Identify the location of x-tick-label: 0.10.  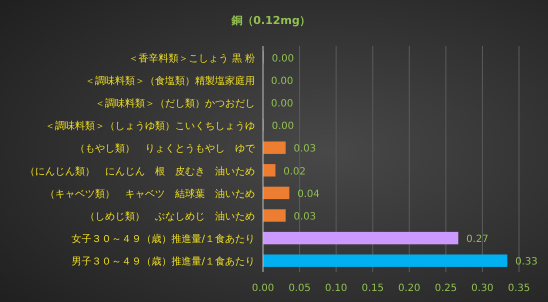
(336, 288).